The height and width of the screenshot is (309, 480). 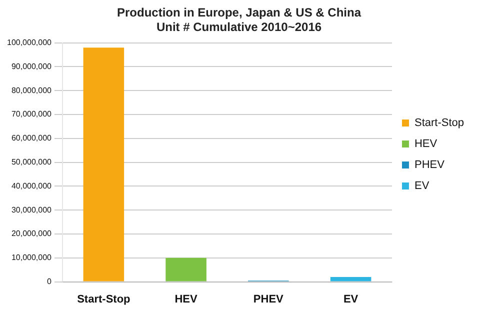 I want to click on y-tick-label: 30,000,000, so click(x=31, y=209).